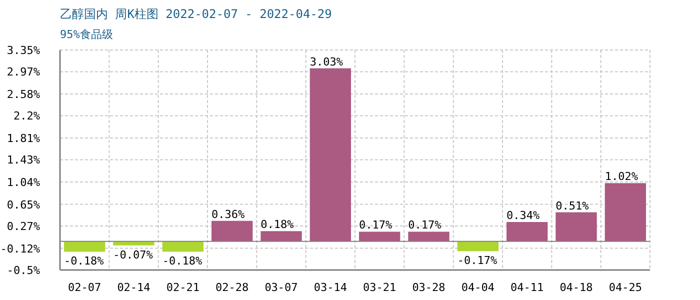 The height and width of the screenshot is (300, 700). Describe the element at coordinates (23, 182) in the screenshot. I see `y-tick-label: 1.04%` at that location.